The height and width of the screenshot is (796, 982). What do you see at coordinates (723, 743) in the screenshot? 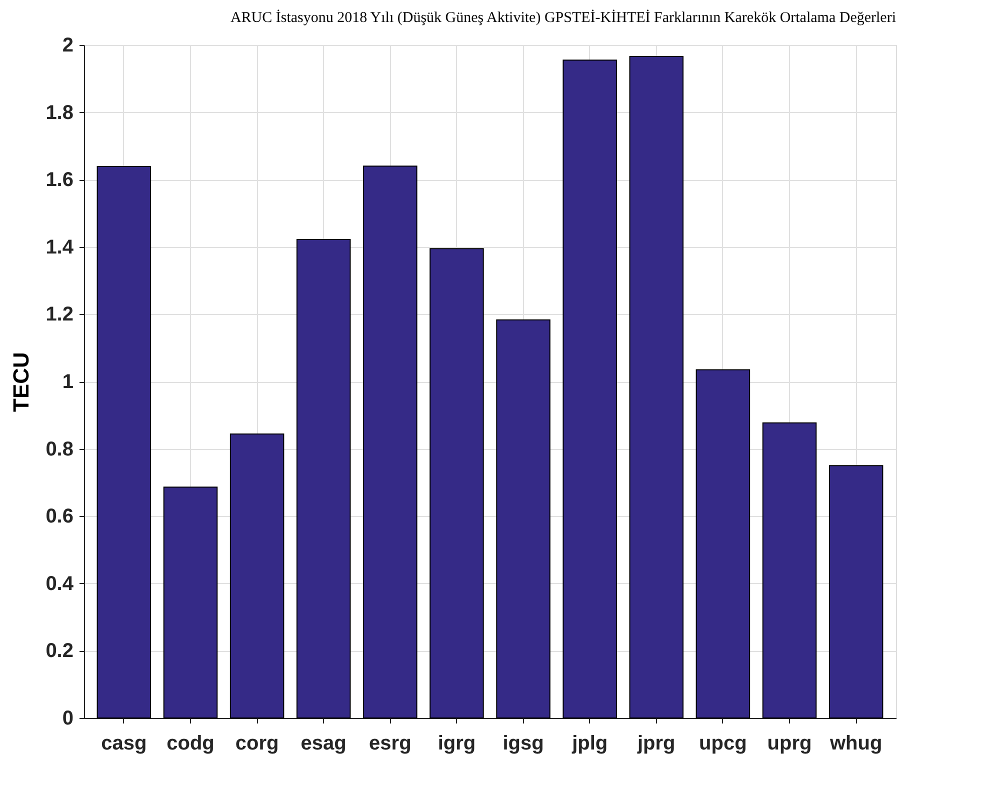
I see `x-tick-label: upcg` at bounding box center [723, 743].